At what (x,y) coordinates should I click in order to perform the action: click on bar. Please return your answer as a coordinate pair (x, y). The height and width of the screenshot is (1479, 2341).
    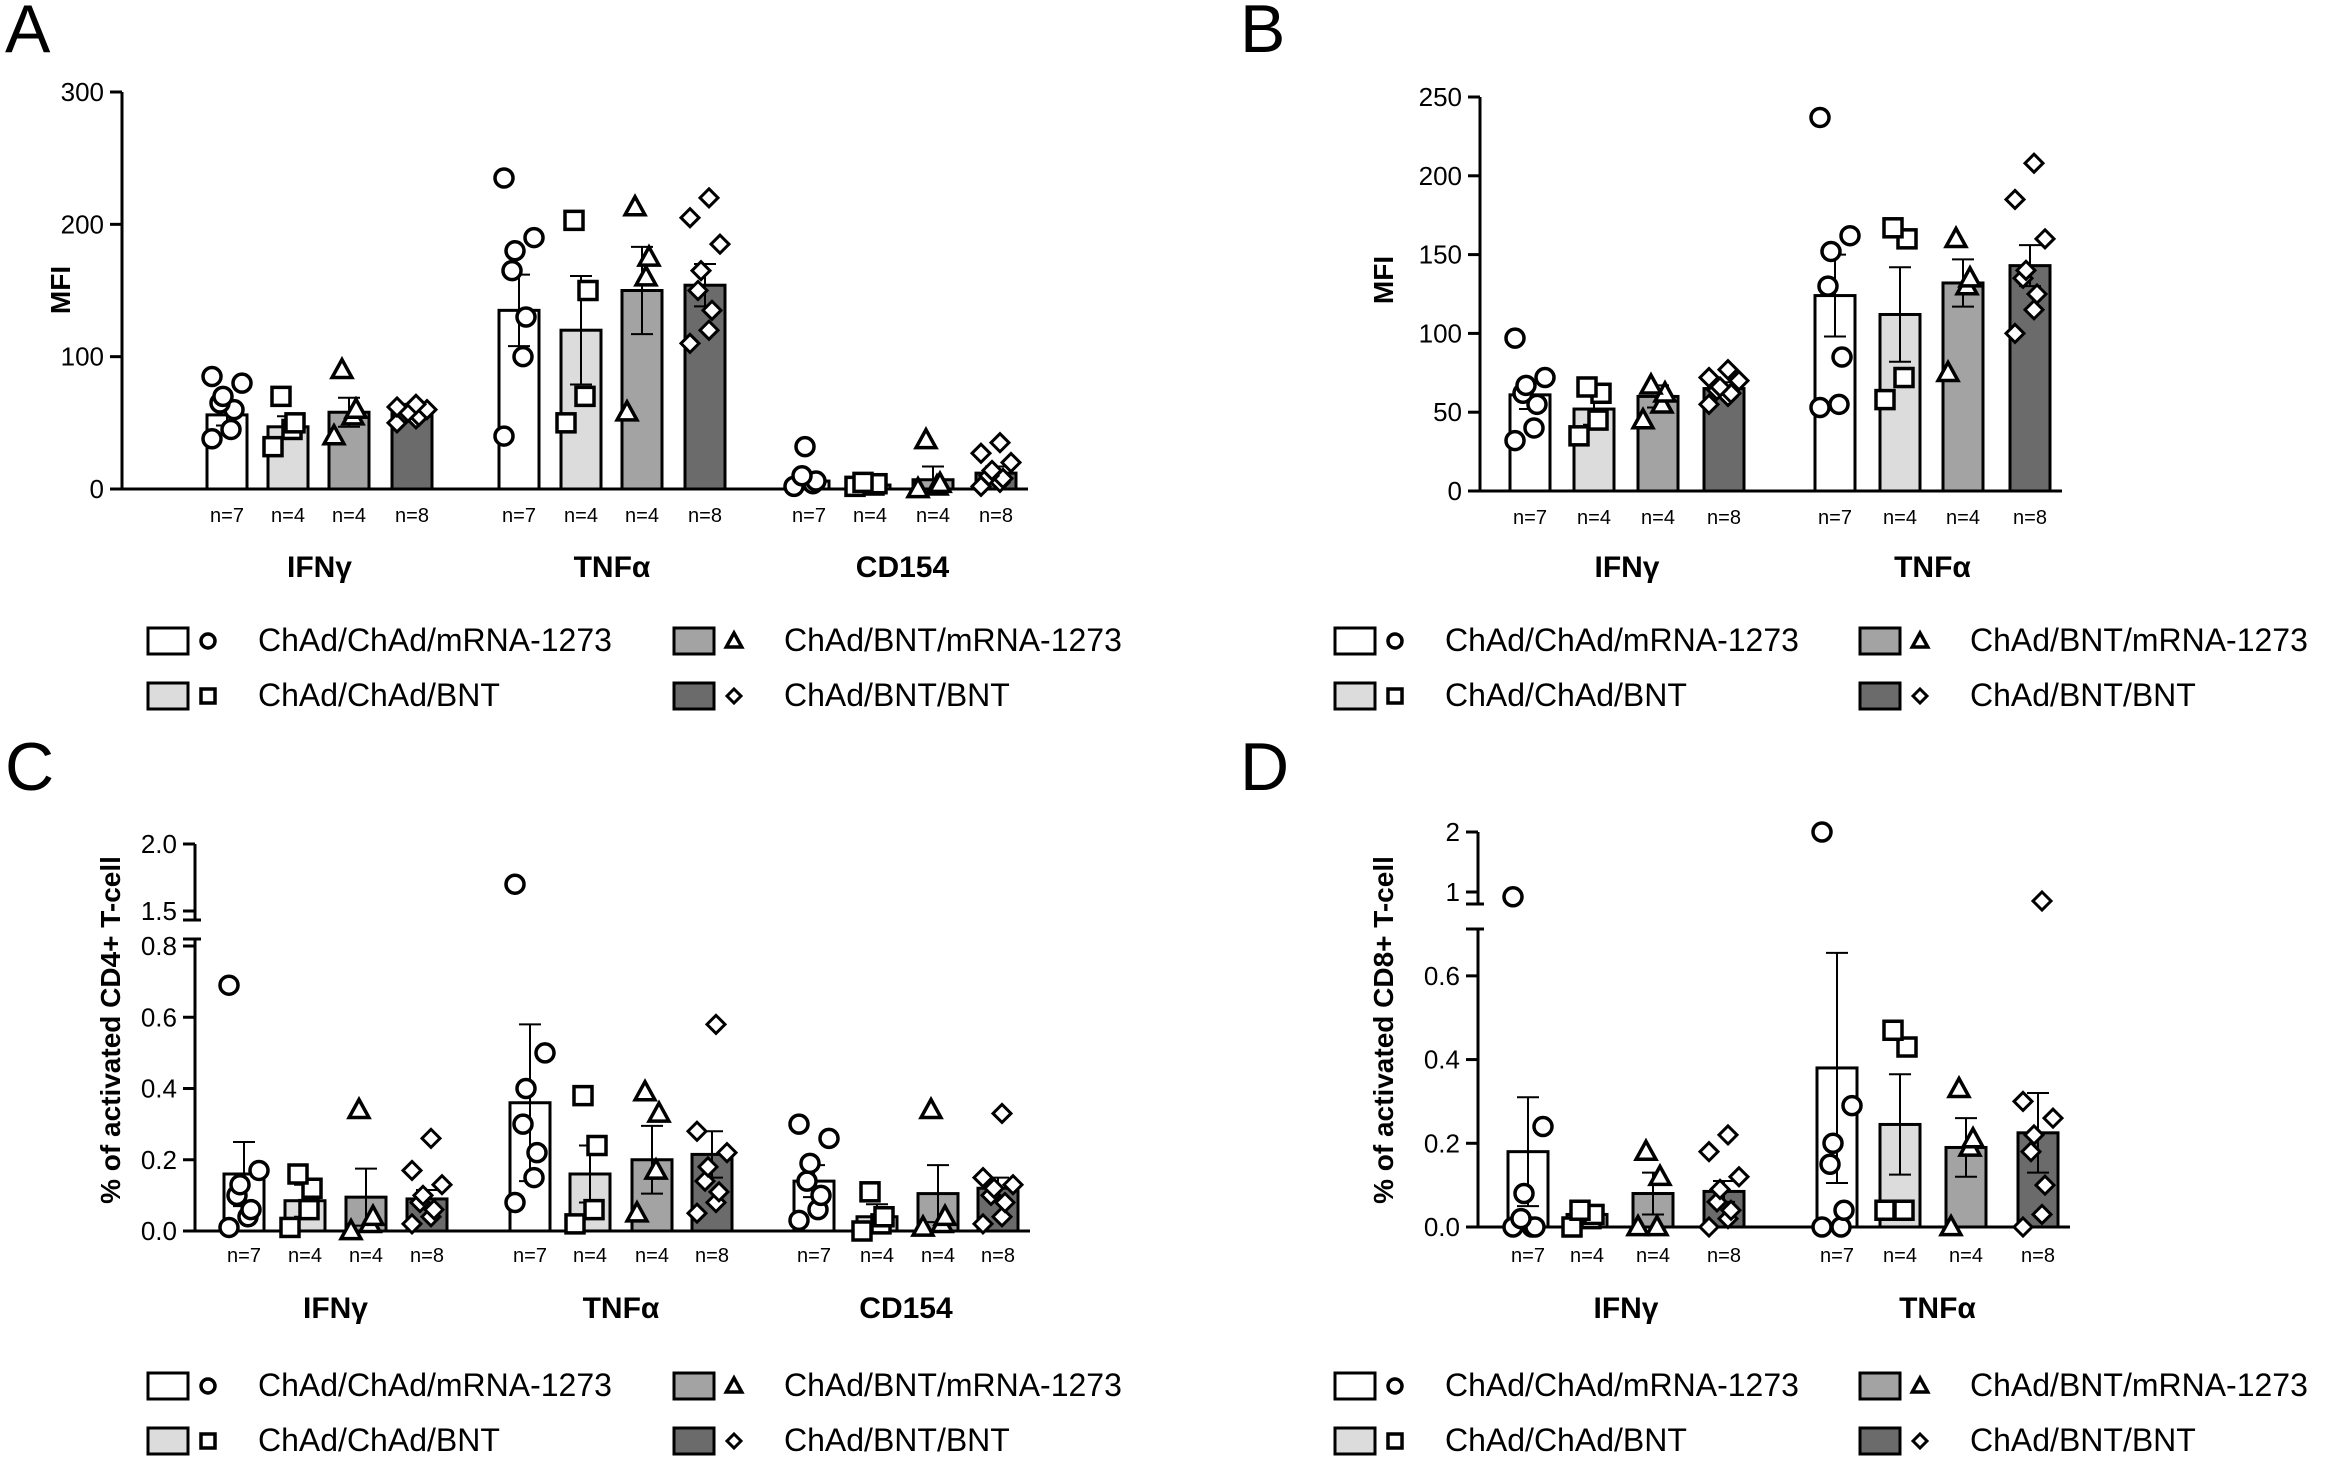
    Looking at the image, I should click on (705, 387).